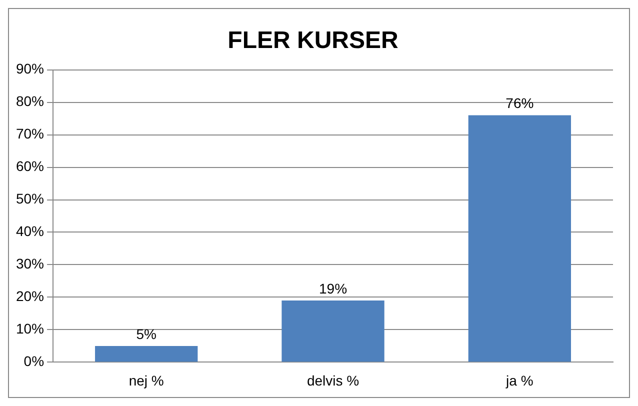 The height and width of the screenshot is (406, 638). What do you see at coordinates (519, 380) in the screenshot?
I see `x-tick-label: ja %` at bounding box center [519, 380].